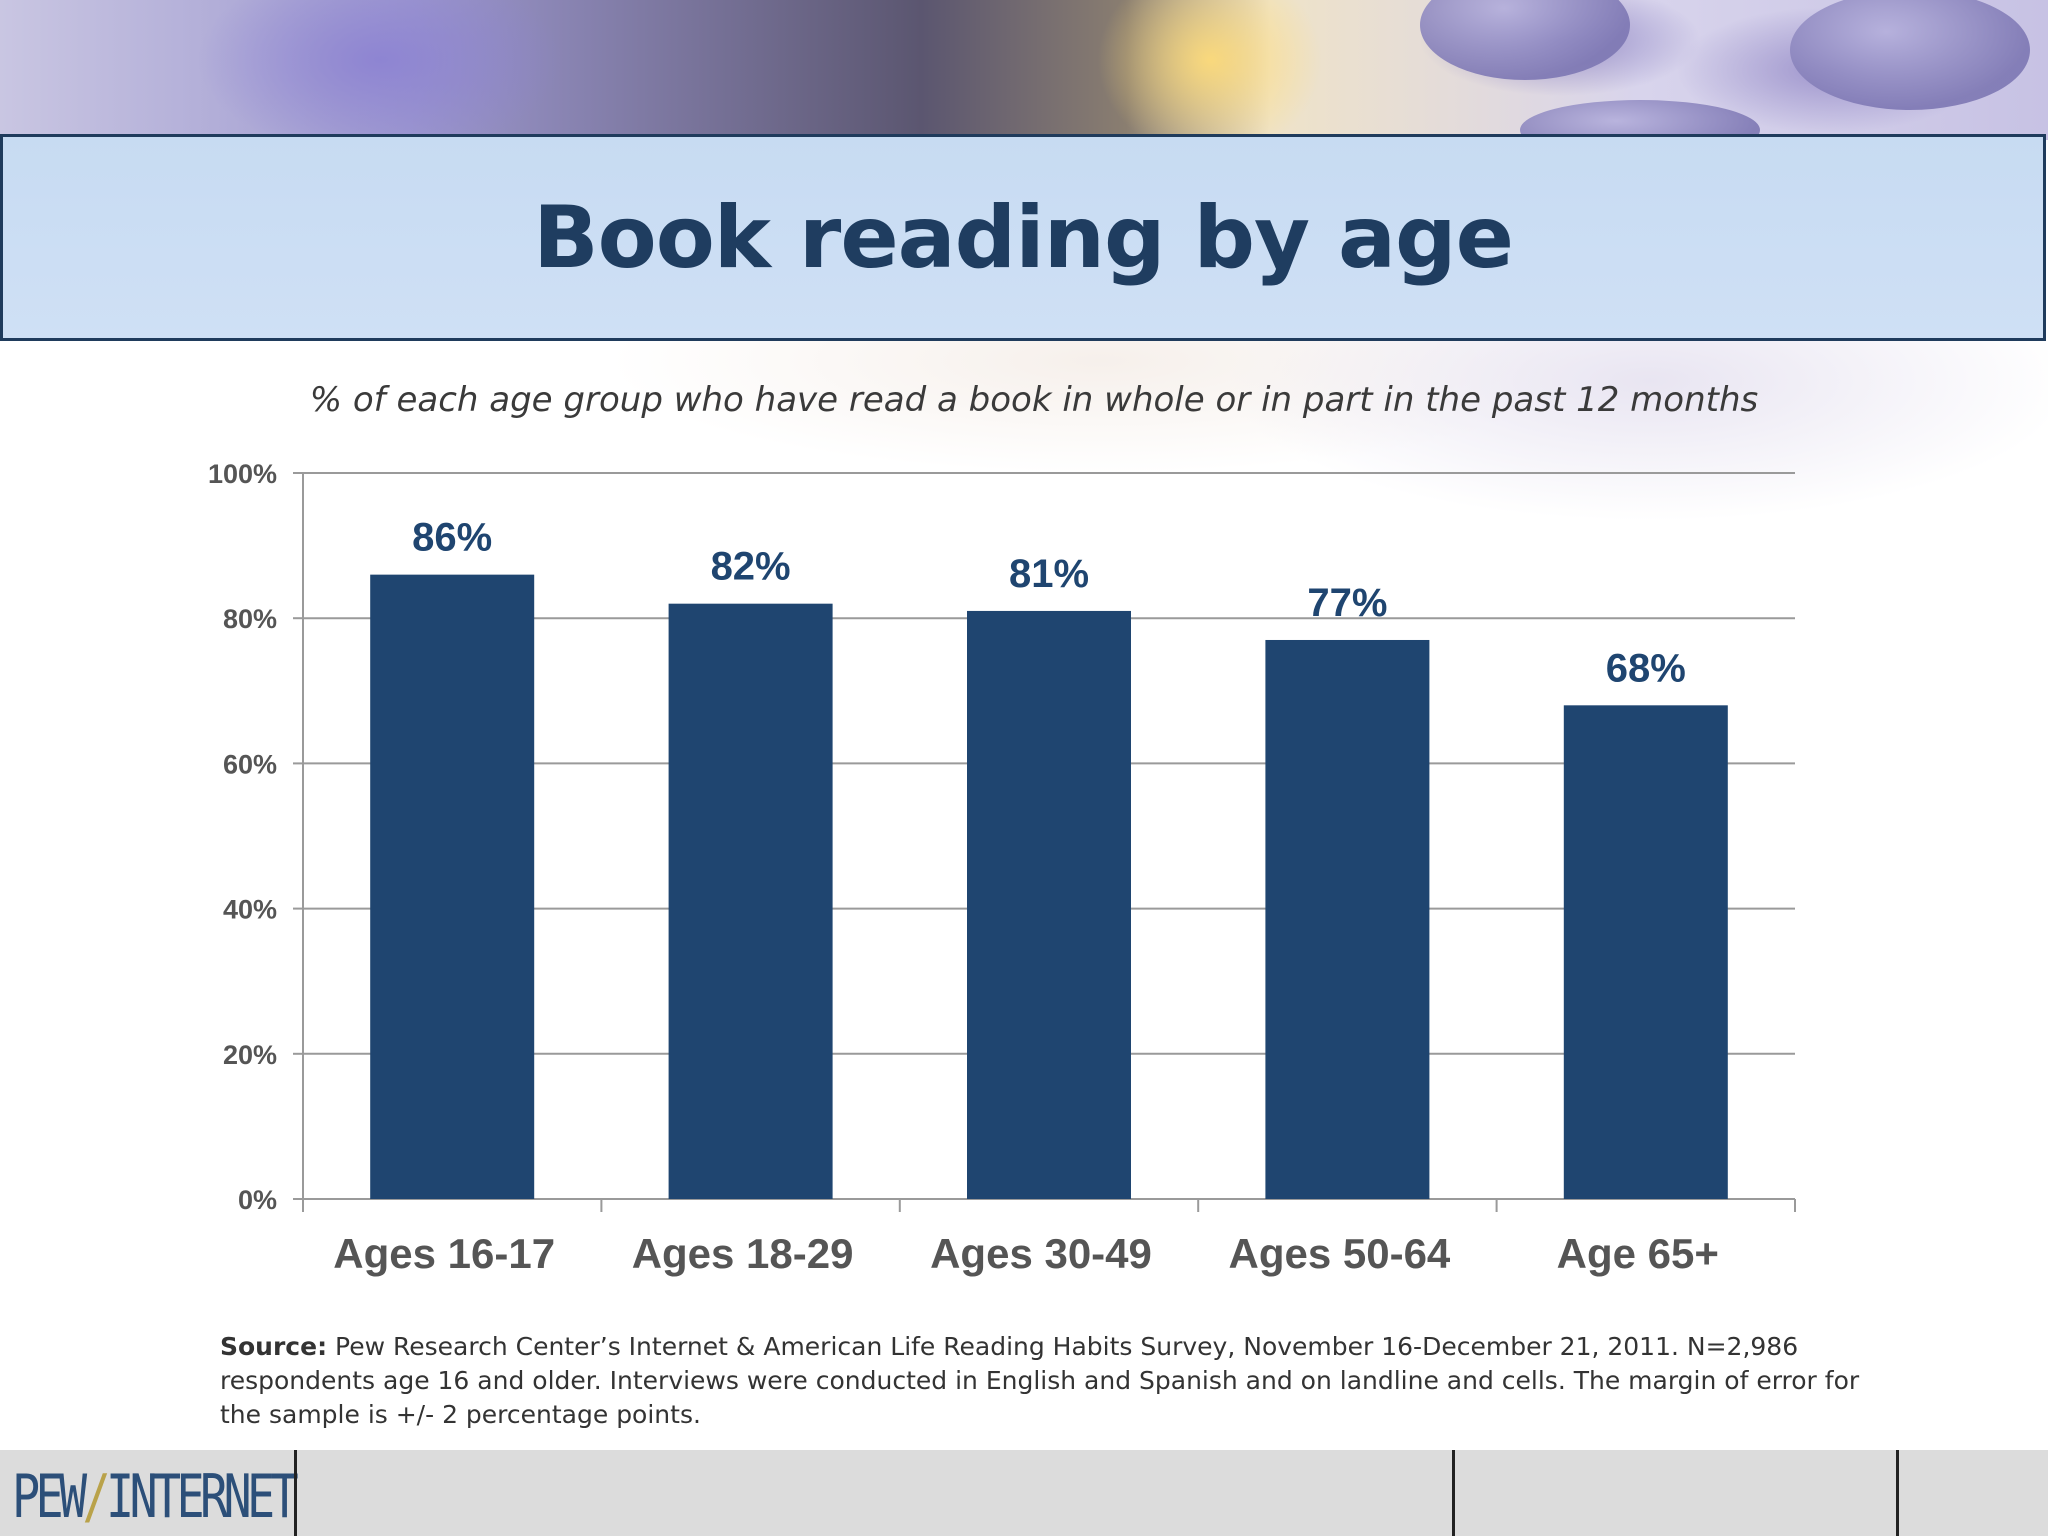 The image size is (2048, 1536). What do you see at coordinates (1024, 1493) in the screenshot?
I see `footer-bar: PEW/INTERNET` at bounding box center [1024, 1493].